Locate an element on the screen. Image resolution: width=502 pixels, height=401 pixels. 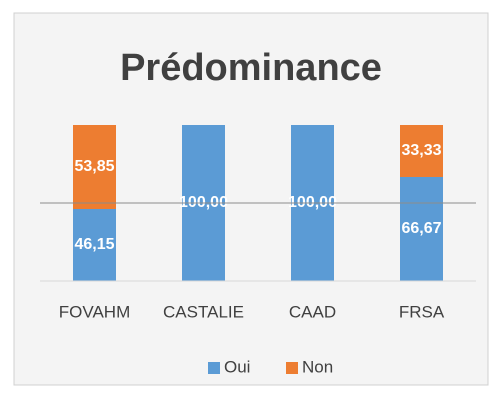
data-label: 33,33 is located at coordinates (421, 150).